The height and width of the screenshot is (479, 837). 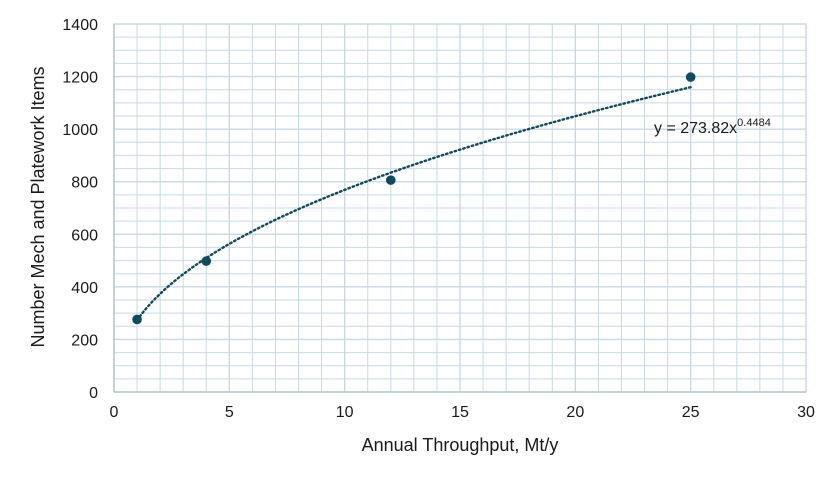 I want to click on trendline-equation-exponent: 0.4484, so click(x=754, y=123).